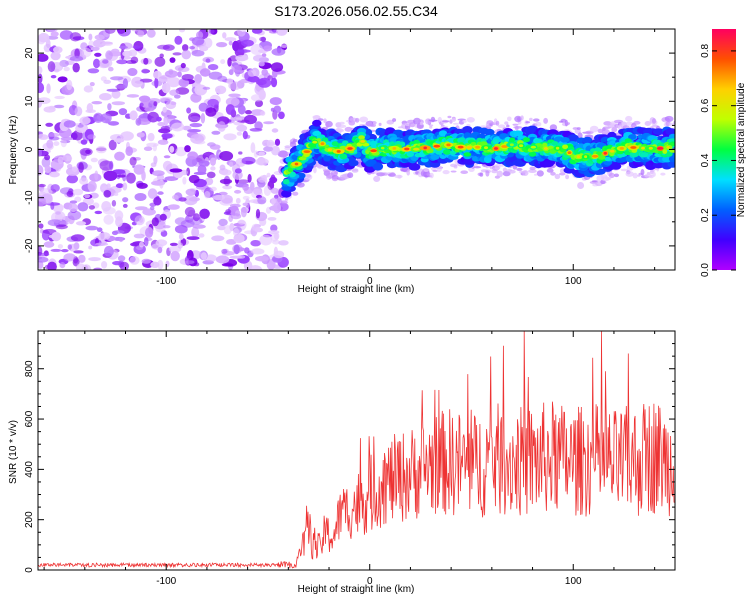 The width and height of the screenshot is (750, 605). What do you see at coordinates (477, 160) in the screenshot?
I see `spectrogram-signal-band` at bounding box center [477, 160].